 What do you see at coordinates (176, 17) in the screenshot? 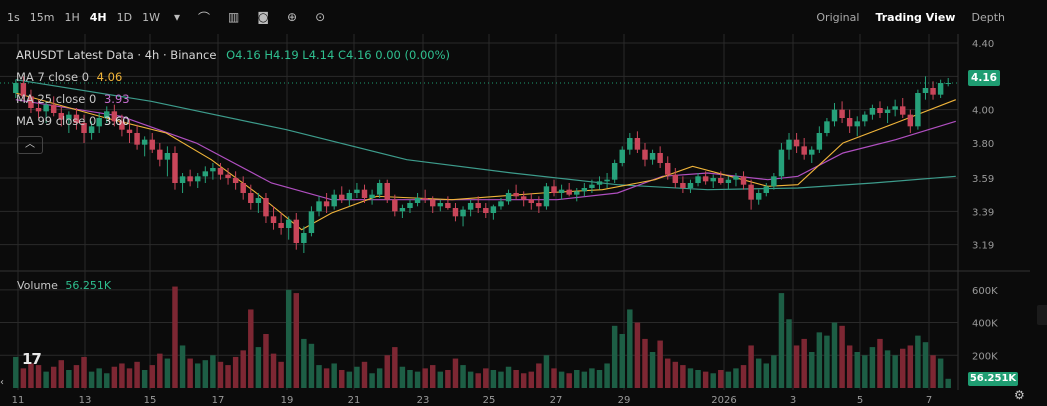
I see `chevron-down-icon: ▾` at bounding box center [176, 17].